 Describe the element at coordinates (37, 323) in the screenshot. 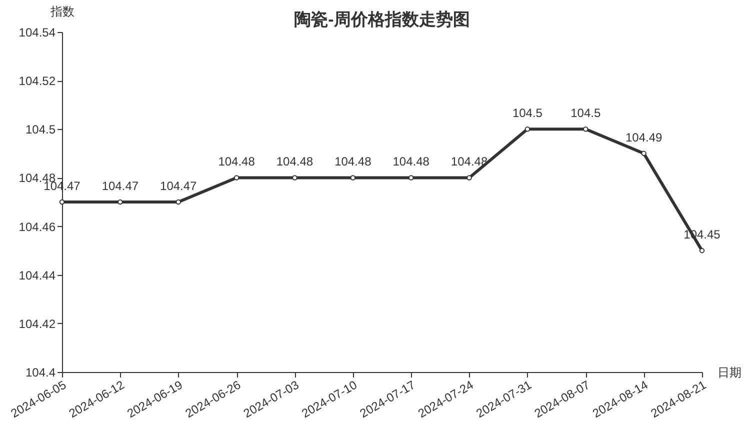

I see `y-tick-label: 104.42` at that location.